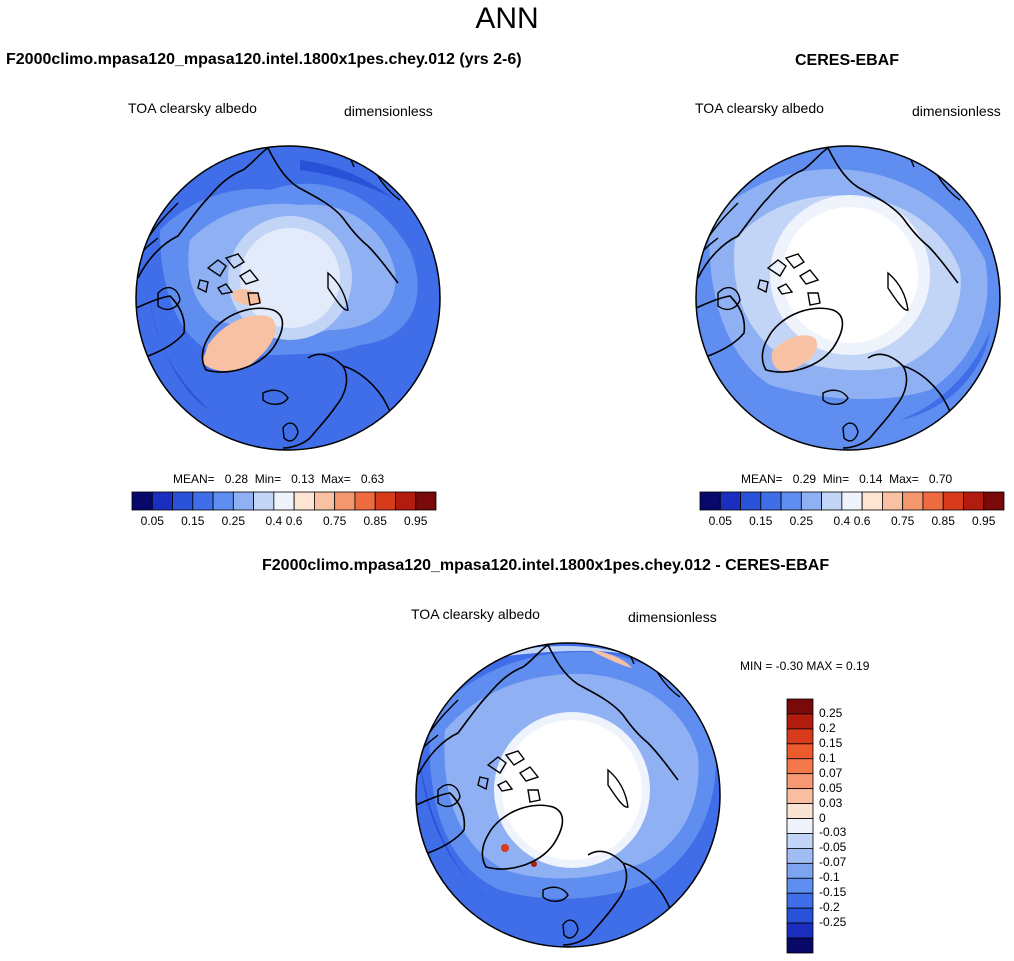 The width and height of the screenshot is (1014, 961). What do you see at coordinates (822, 817) in the screenshot?
I see `diff-colorbar-tick-label: 0` at bounding box center [822, 817].